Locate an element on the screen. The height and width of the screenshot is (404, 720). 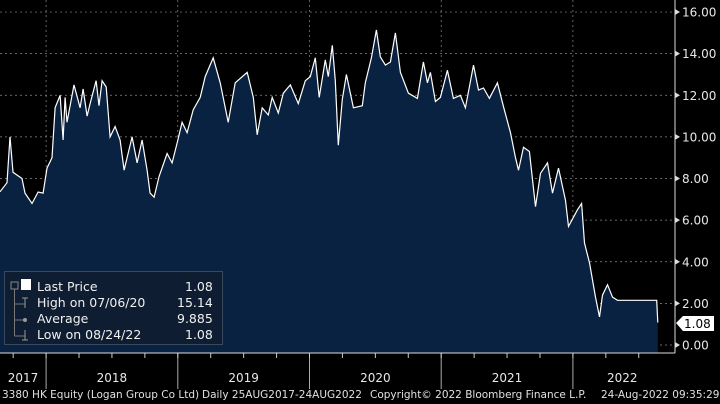
x-tick-label: 2018 is located at coordinates (112, 378).